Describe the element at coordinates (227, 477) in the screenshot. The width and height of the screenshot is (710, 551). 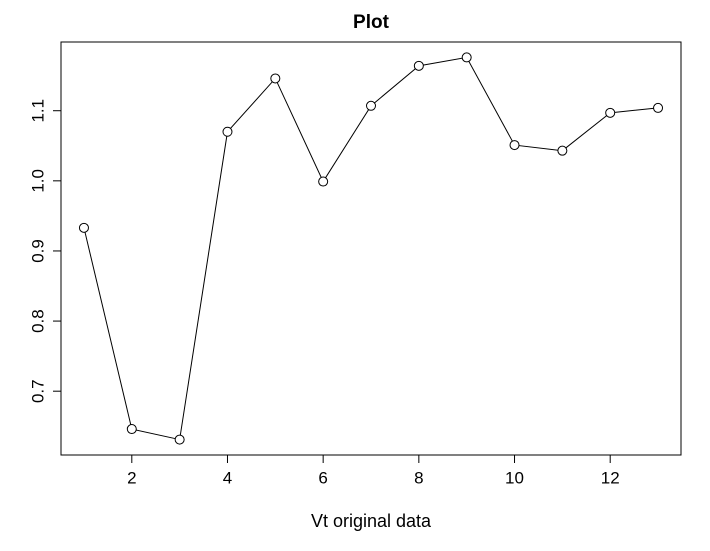
I see `x-tick-label: 4` at that location.